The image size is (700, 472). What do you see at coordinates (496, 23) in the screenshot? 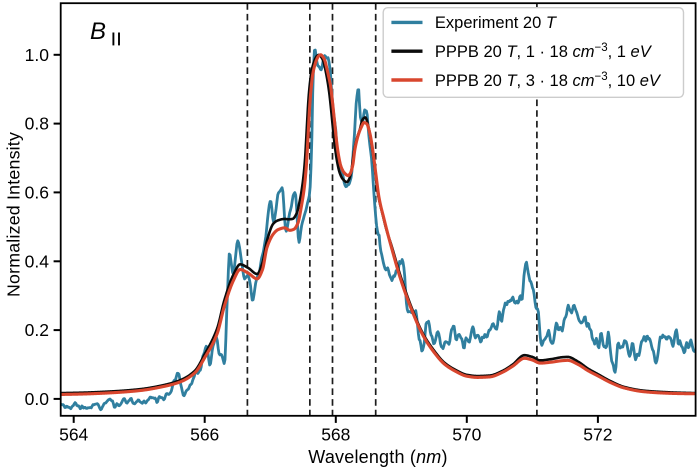
I see `svg-text: Experiment 20 T` at bounding box center [496, 23].